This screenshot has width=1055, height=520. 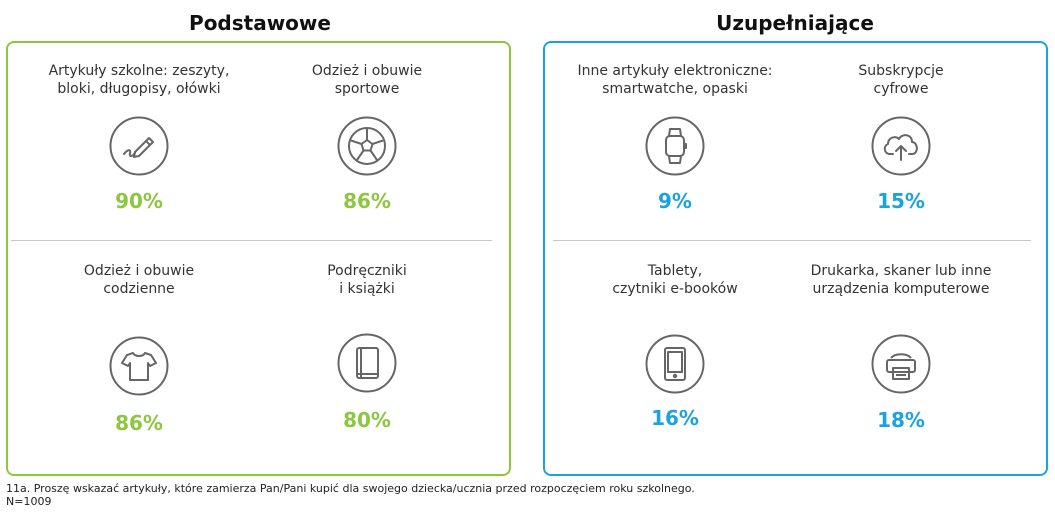 I want to click on tablet-icon, so click(x=675, y=364).